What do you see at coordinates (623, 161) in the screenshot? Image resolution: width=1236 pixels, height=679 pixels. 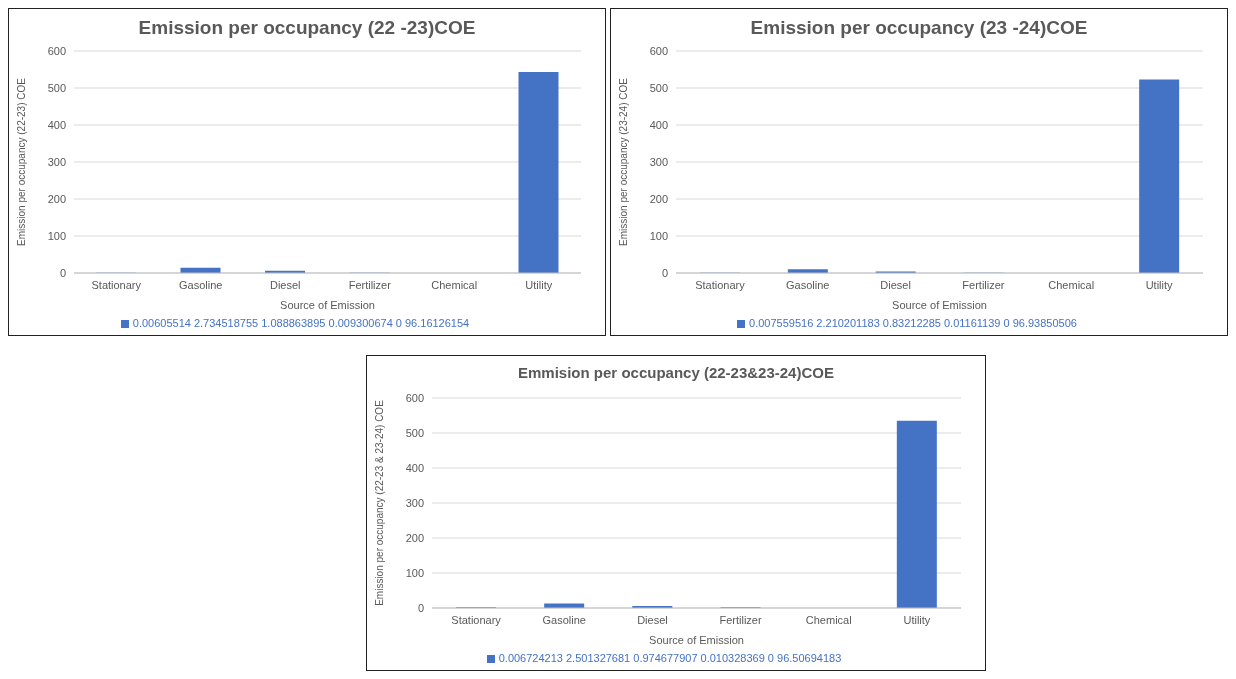 I see `y-axis-title: Emission per occupancy (23-24) COE` at bounding box center [623, 161].